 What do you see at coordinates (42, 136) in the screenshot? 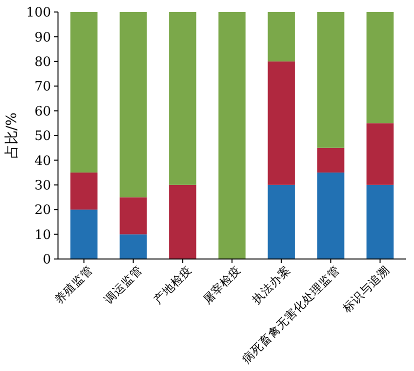
I see `y-tick-label: 50` at bounding box center [42, 136].